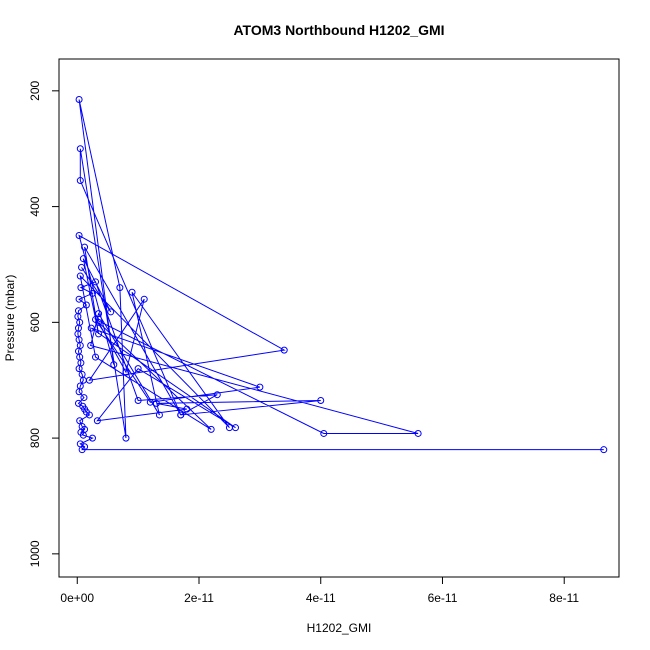 The width and height of the screenshot is (650, 650). What do you see at coordinates (35, 206) in the screenshot?
I see `y-tick-label: 400` at bounding box center [35, 206].